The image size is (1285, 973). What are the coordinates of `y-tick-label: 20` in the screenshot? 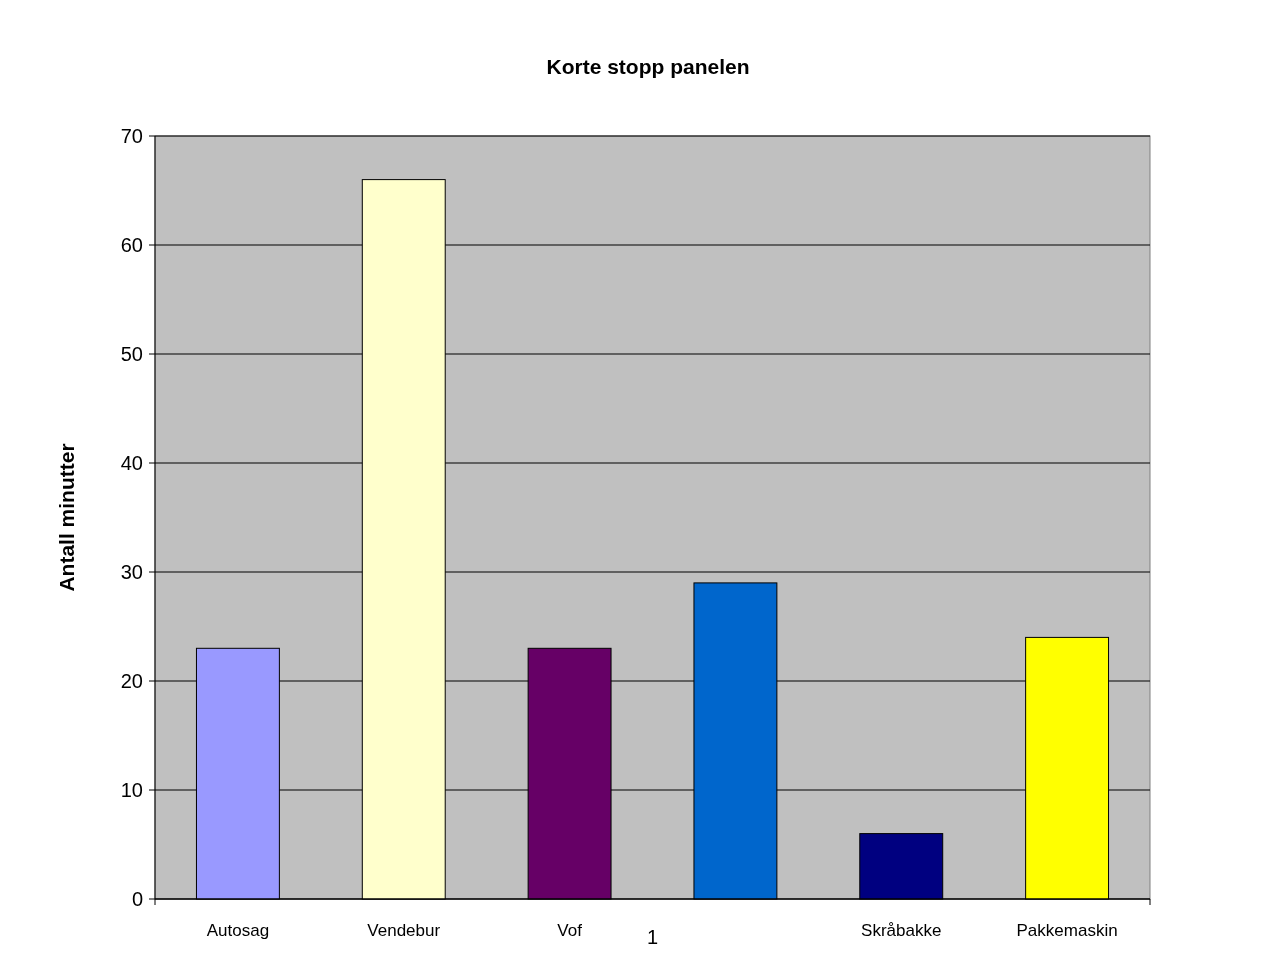 It's located at (131, 681).